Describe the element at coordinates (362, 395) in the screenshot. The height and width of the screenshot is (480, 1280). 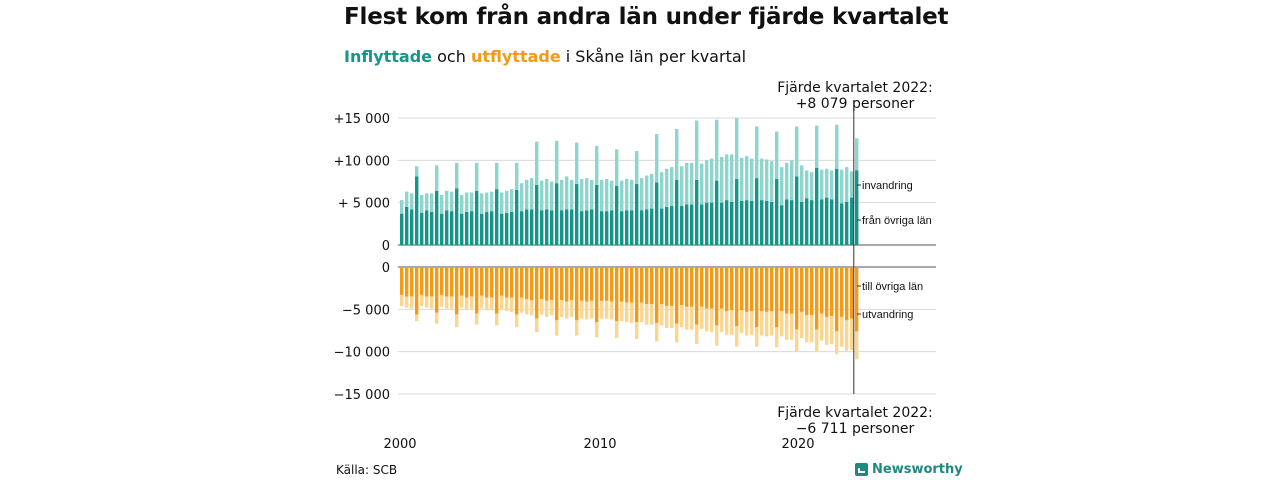
I see `bottom-ytick-label: −15 000` at that location.